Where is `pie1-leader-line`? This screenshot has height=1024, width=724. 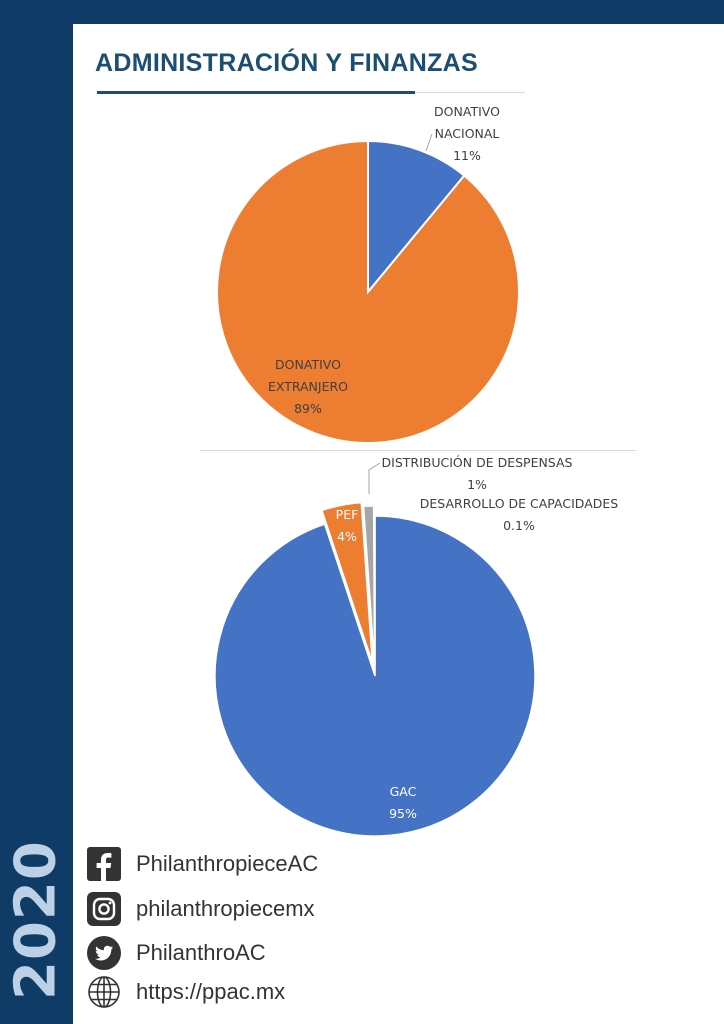 pie1-leader-line is located at coordinates (429, 142).